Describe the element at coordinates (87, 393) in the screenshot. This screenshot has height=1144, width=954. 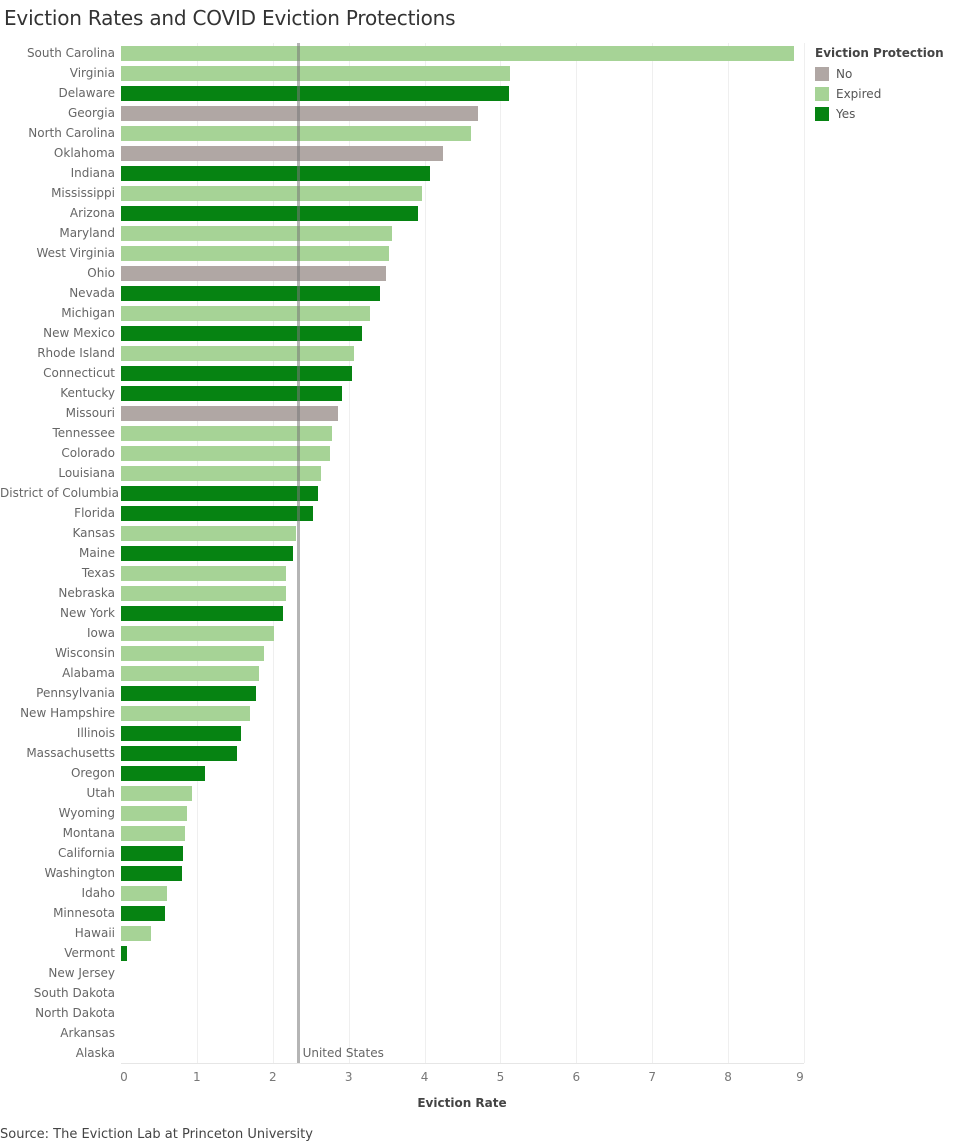
I see `y-axis-label: Kentucky` at that location.